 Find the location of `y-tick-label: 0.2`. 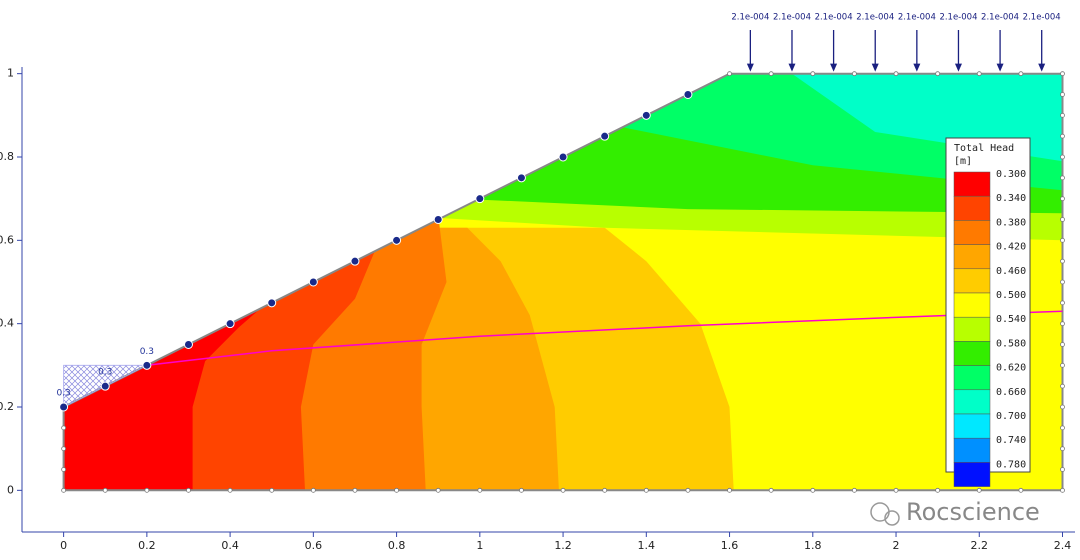

y-tick-label: 0.2 is located at coordinates (7, 406).